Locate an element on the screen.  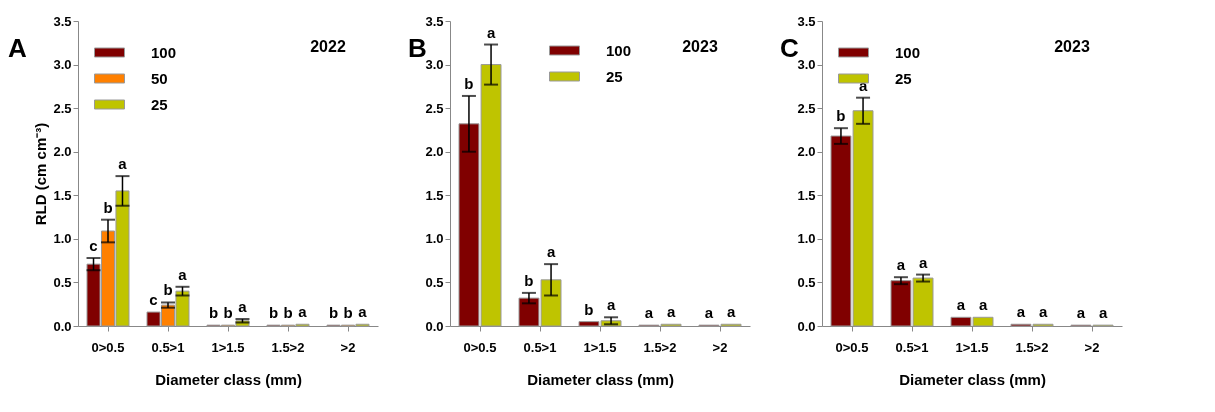
text: C is located at coordinates (789, 48).